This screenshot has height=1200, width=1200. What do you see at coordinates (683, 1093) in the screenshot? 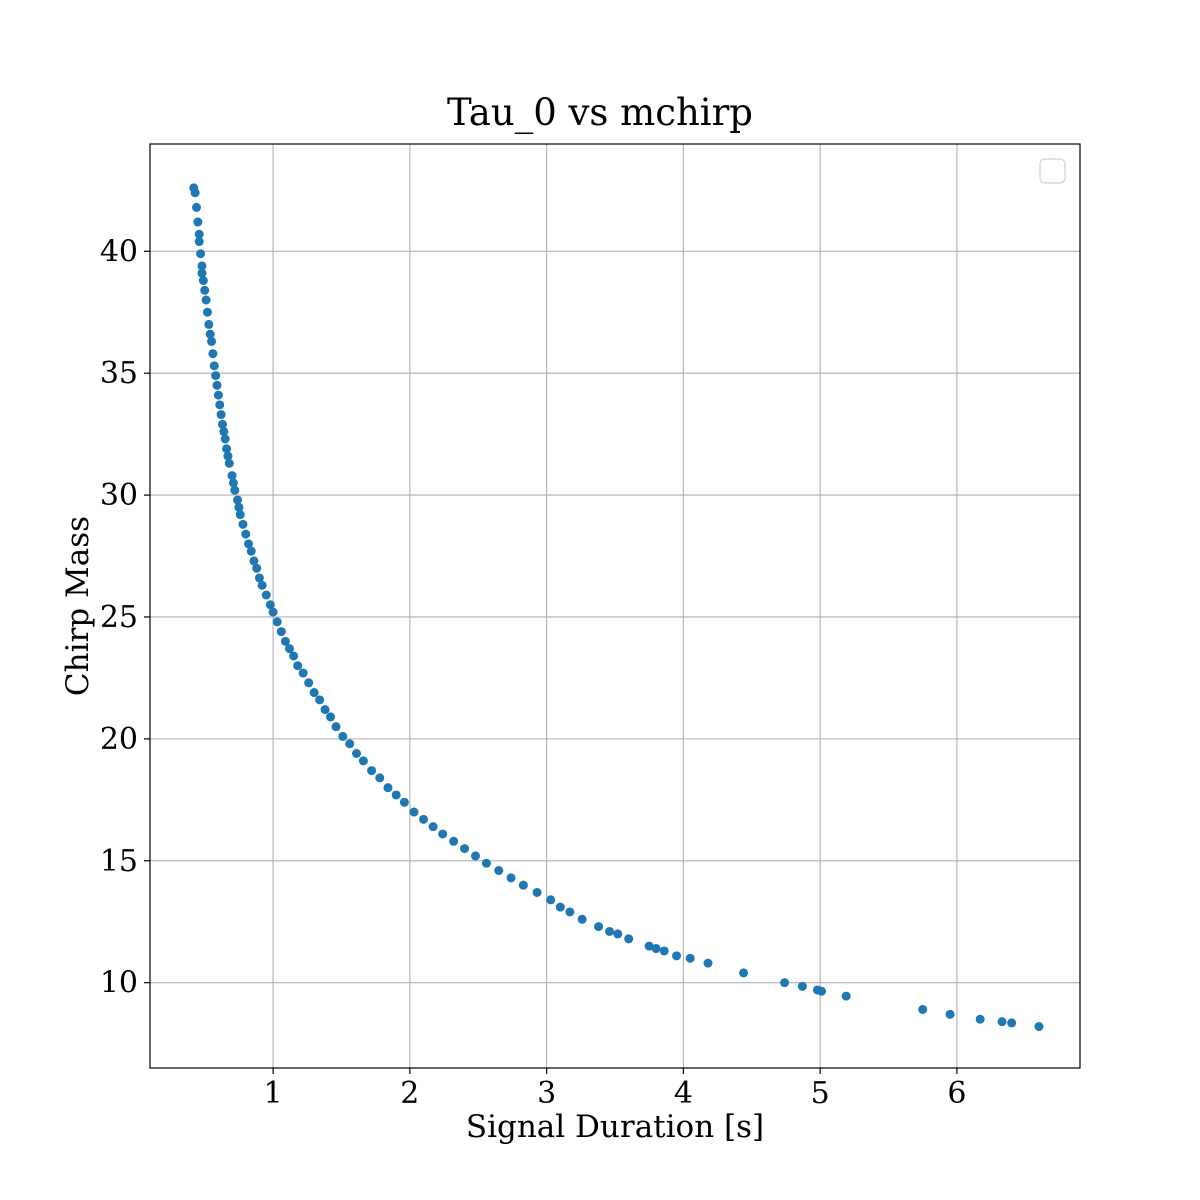
I see `x-tick-label: 4` at bounding box center [683, 1093].